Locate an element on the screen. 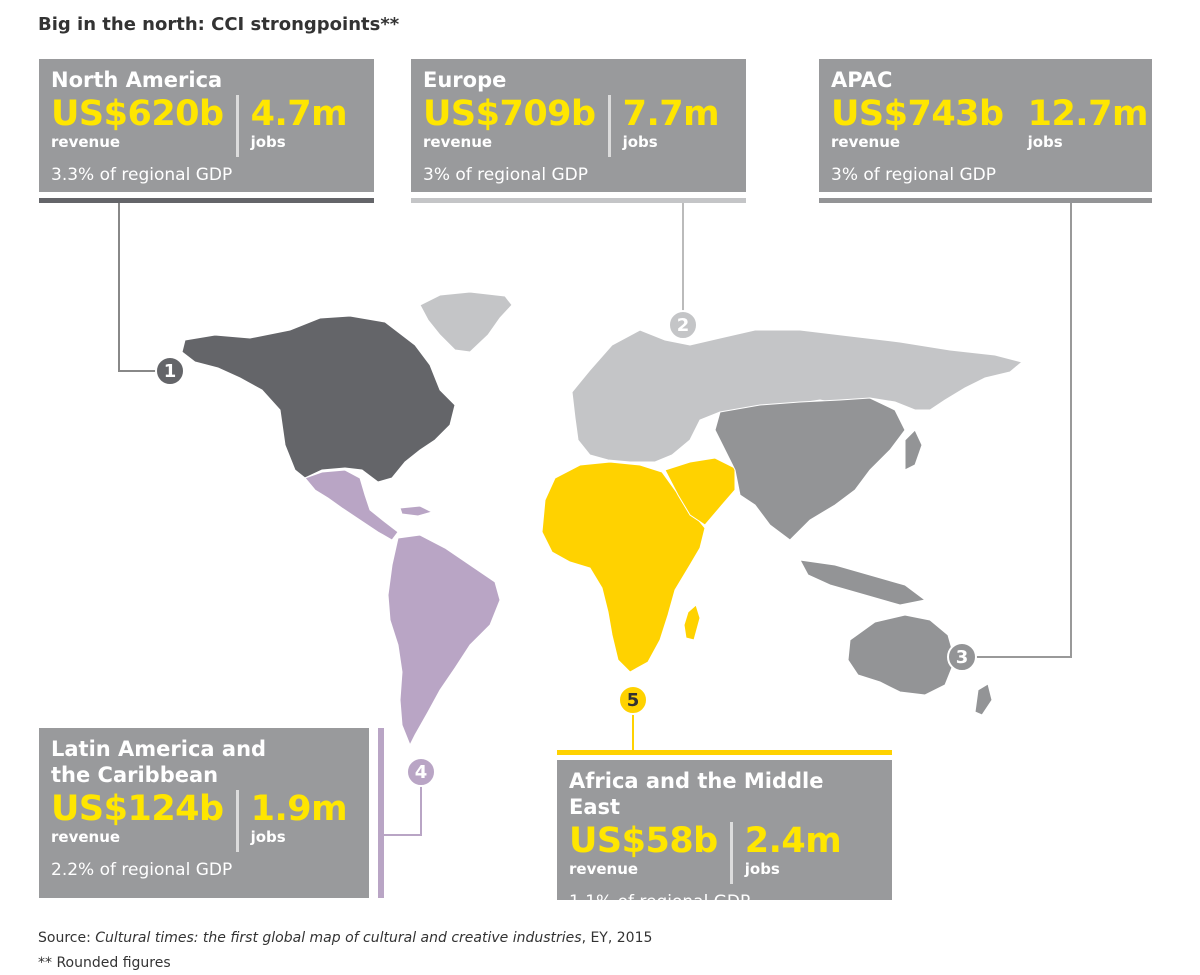 This screenshot has width=1200, height=975. greenland-shape is located at coordinates (466, 322).